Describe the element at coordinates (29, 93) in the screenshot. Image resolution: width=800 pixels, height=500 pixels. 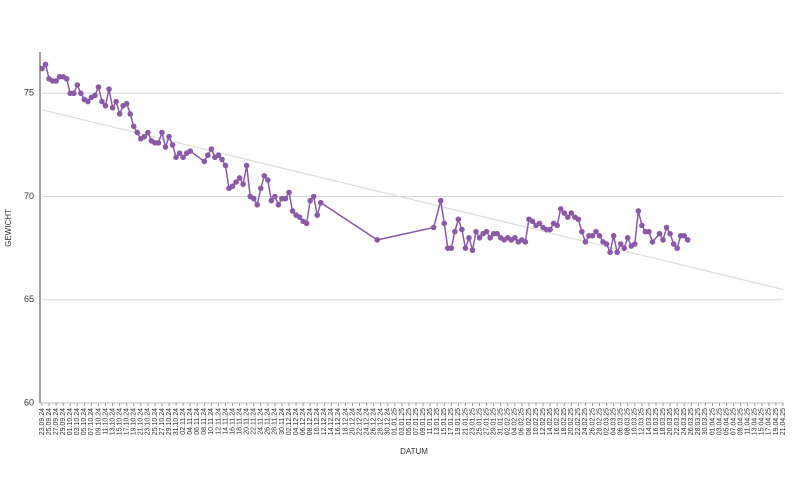
I see `y-tick-label: 75` at that location.